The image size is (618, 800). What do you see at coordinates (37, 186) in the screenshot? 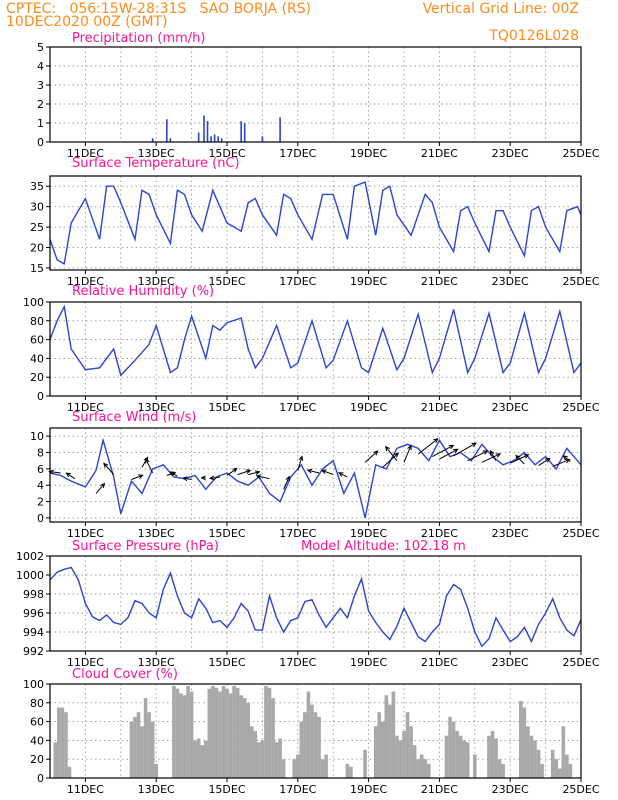
I see `temperature-y-tick-label: 35` at bounding box center [37, 186].